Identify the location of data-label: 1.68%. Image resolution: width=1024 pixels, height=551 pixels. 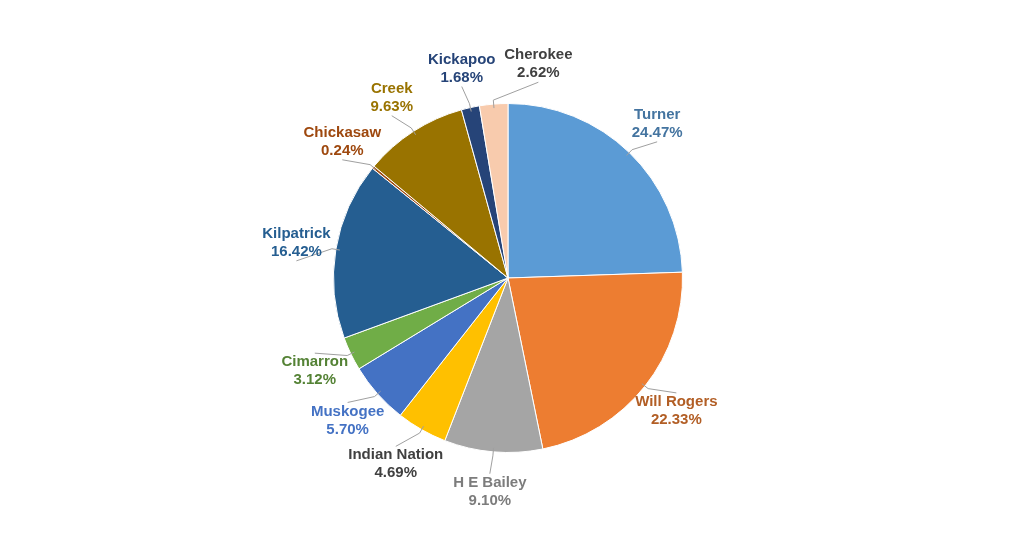
(462, 76).